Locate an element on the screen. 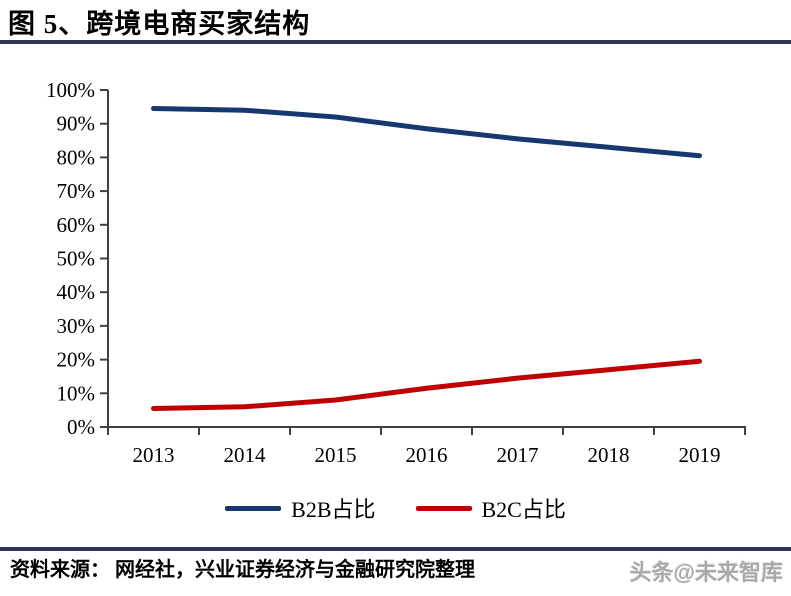 This screenshot has height=596, width=791. svg-text: 50% is located at coordinates (76, 259).